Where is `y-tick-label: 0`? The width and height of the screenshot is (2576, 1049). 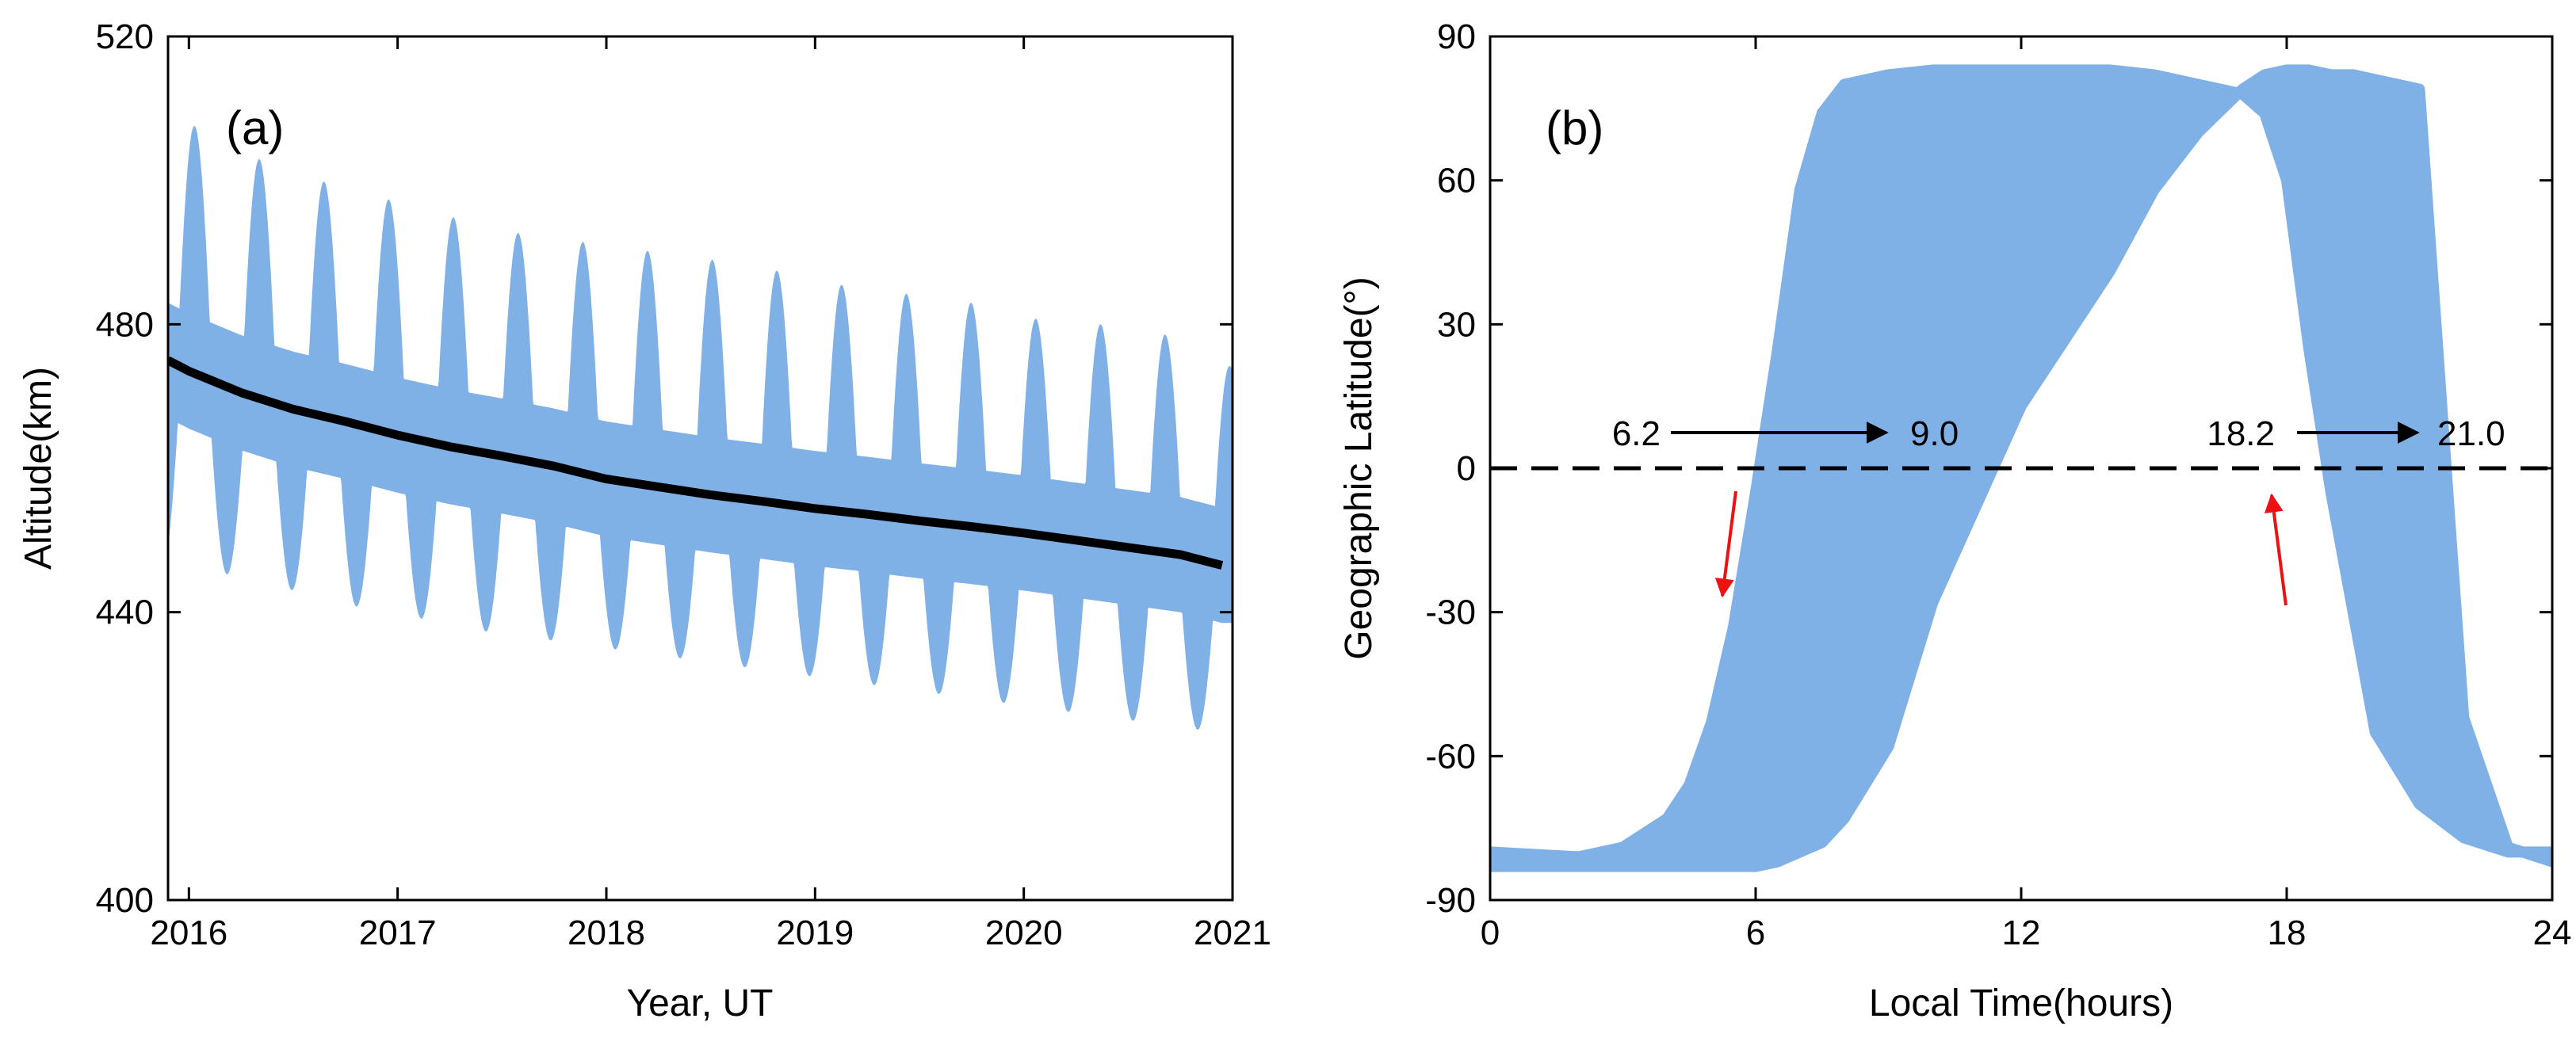 y-tick-label: 0 is located at coordinates (1466, 468).